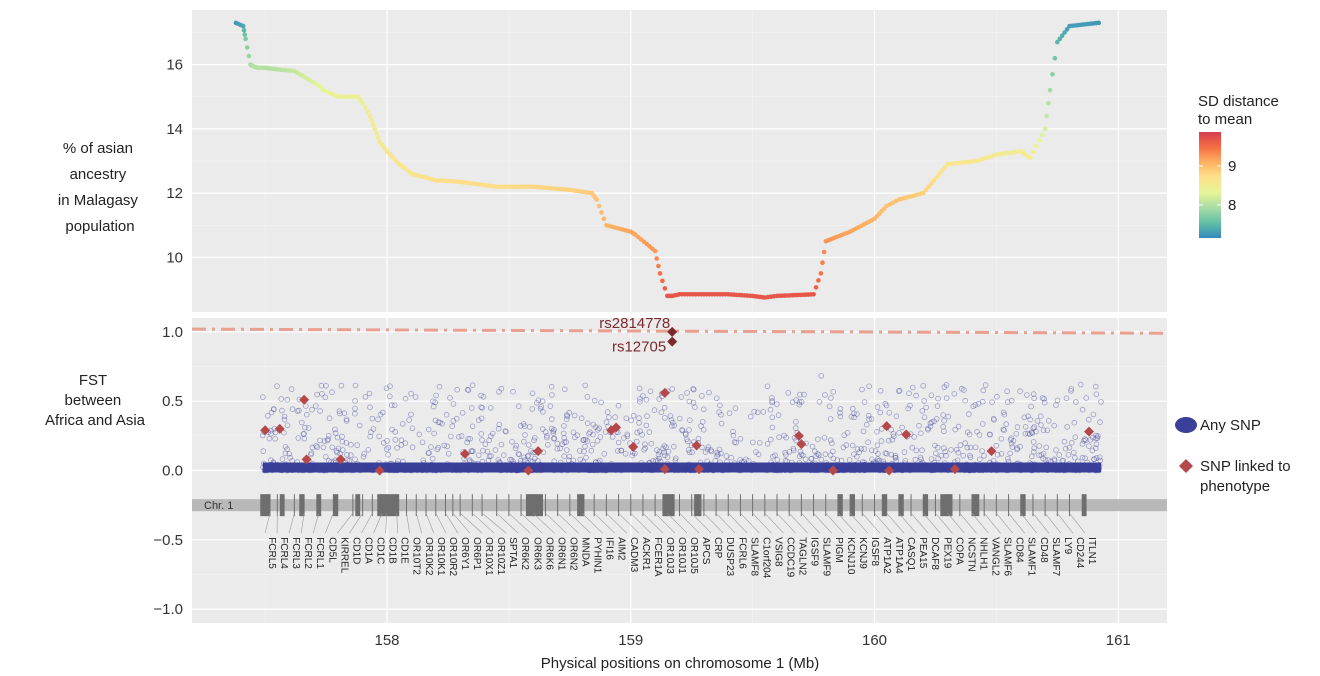  I want to click on x-axis-label: Physical positions on chromosome 1 (Mb), so click(680, 663).